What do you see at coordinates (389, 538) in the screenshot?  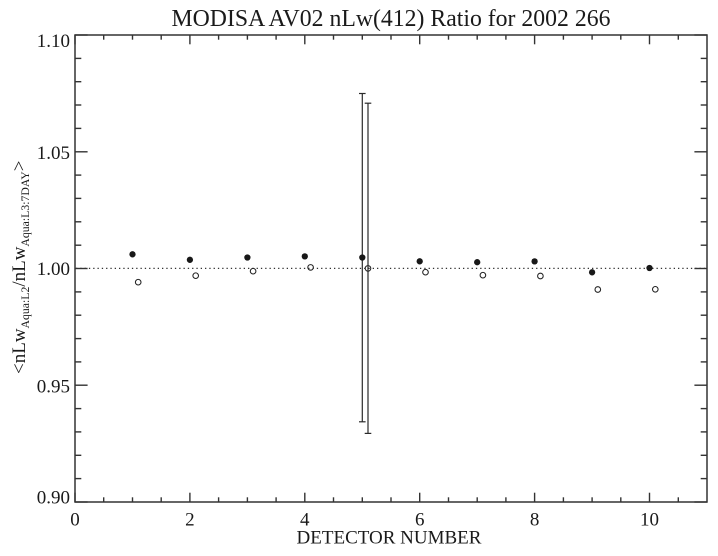 I see `svg-text: DETECTOR NUMBER` at bounding box center [389, 538].